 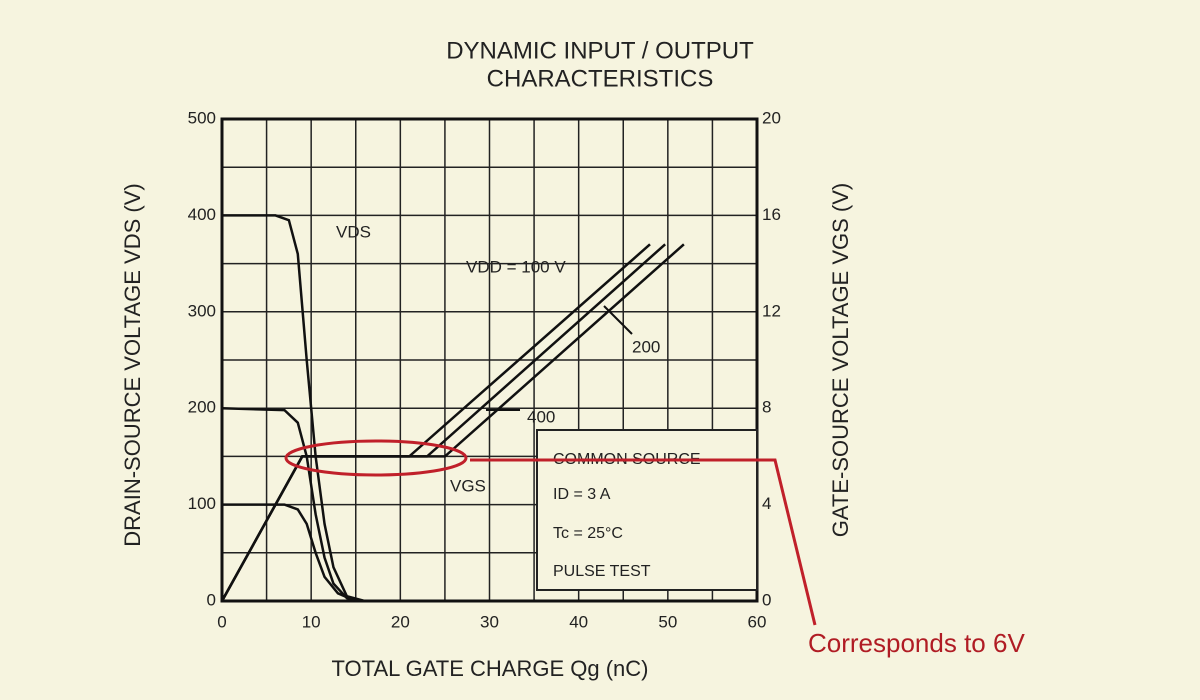 I want to click on x-tick-label: 50, so click(x=667, y=621).